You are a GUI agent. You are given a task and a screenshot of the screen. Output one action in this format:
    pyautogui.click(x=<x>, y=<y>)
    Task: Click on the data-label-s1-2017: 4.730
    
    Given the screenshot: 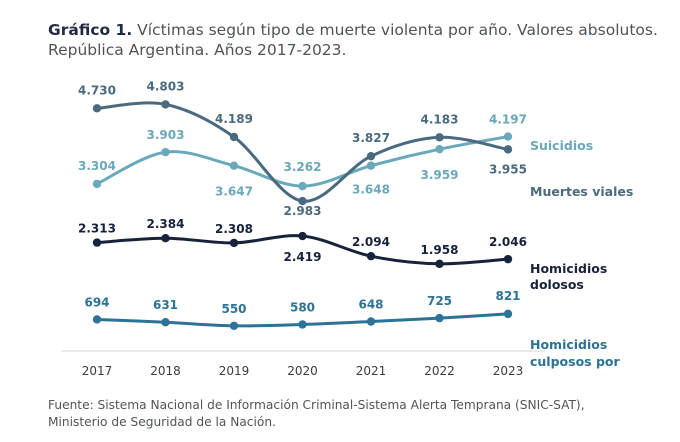 What is the action you would take?
    pyautogui.click(x=97, y=90)
    